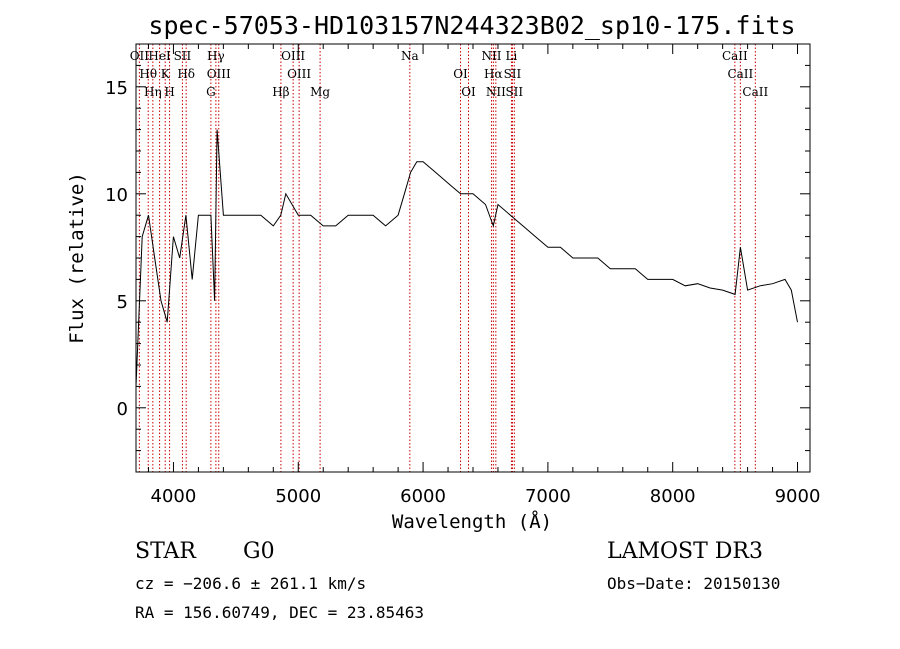 Image resolution: width=900 pixels, height=649 pixels. What do you see at coordinates (122, 302) in the screenshot?
I see `y-tick-label: 5` at bounding box center [122, 302].